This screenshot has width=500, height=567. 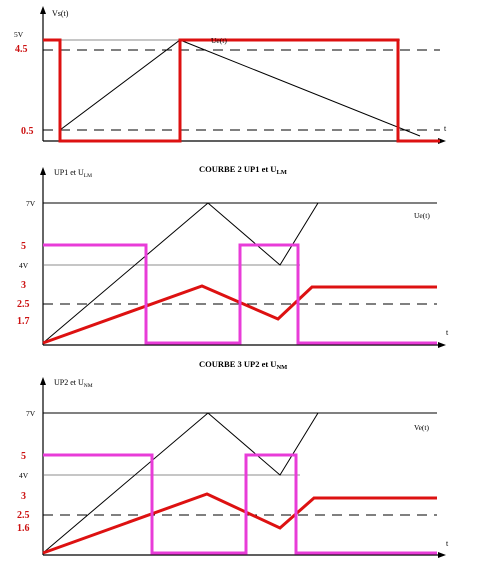 I want to click on panel2-tick-3: 3, so click(x=23, y=285).